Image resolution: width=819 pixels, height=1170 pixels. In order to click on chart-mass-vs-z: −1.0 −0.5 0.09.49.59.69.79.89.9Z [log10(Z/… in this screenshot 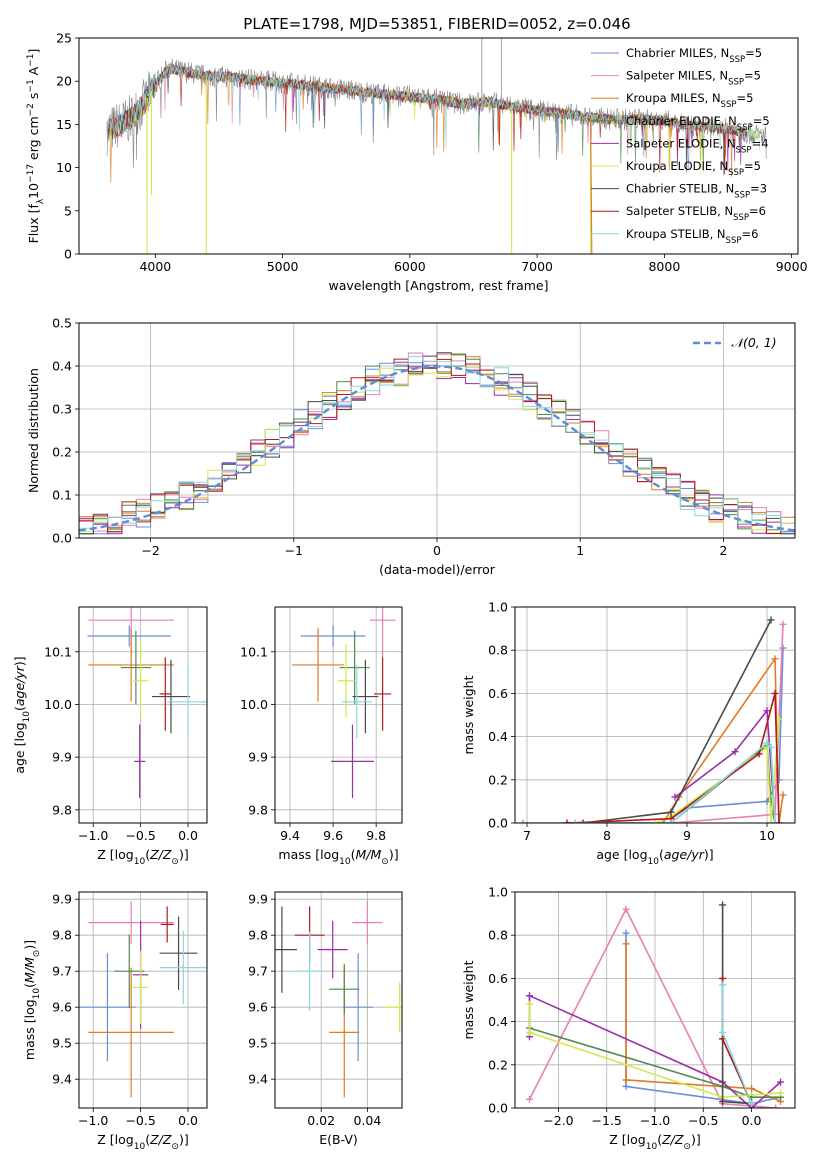, I will do `click(115, 1021)`.